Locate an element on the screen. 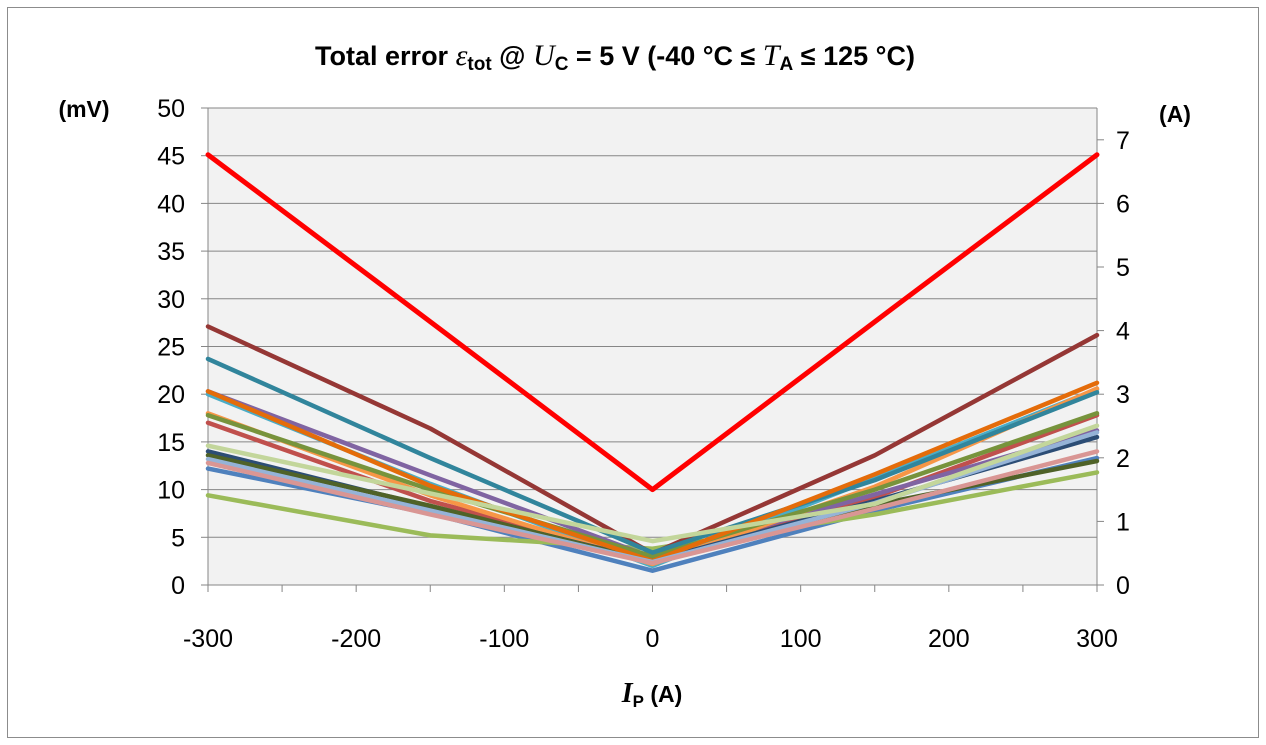 The image size is (1266, 745). y-left-tick-label: 10 is located at coordinates (171, 491).